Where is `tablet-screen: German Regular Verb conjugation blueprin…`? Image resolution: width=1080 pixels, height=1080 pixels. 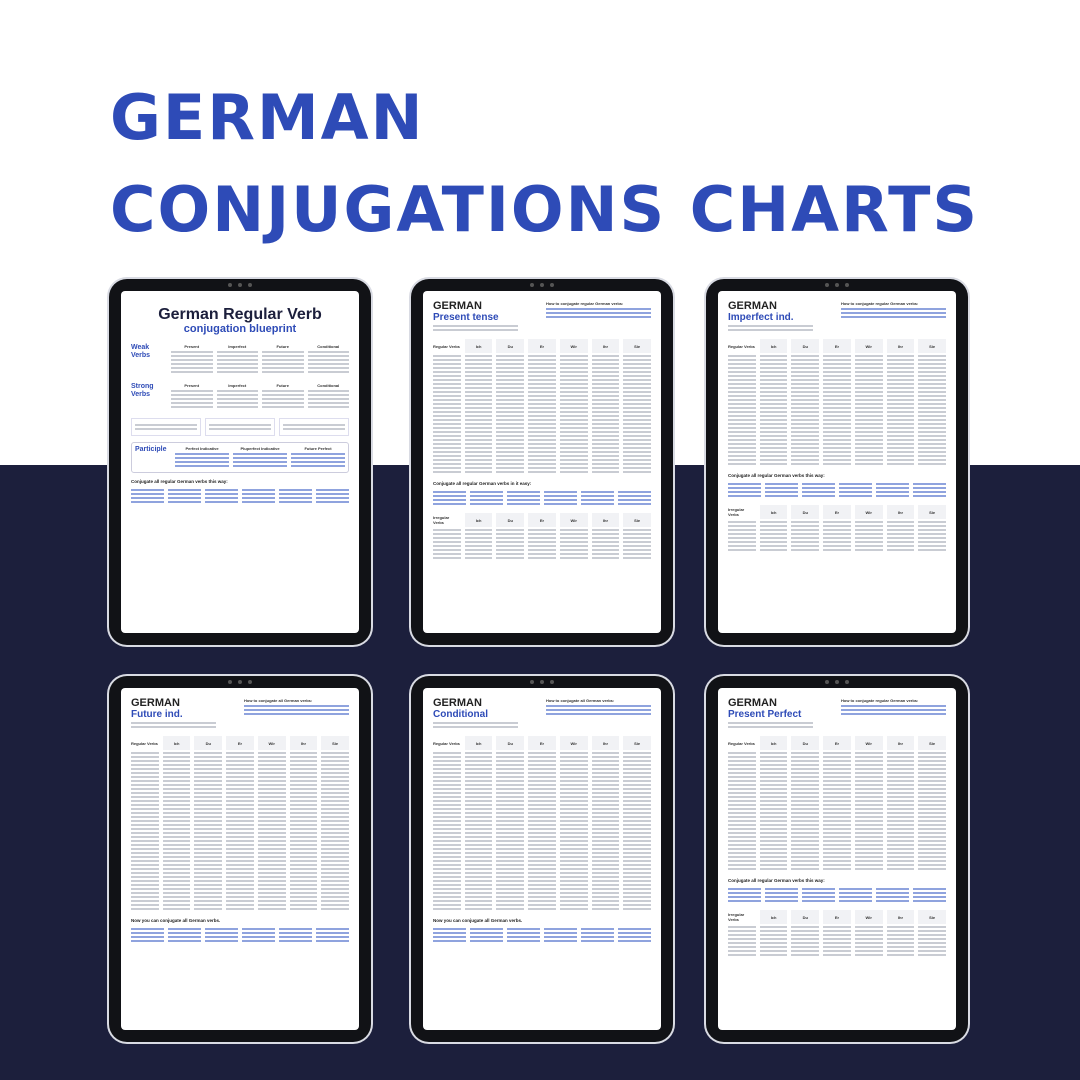 tablet-screen: German Regular Verb conjugation blueprin… is located at coordinates (240, 462).